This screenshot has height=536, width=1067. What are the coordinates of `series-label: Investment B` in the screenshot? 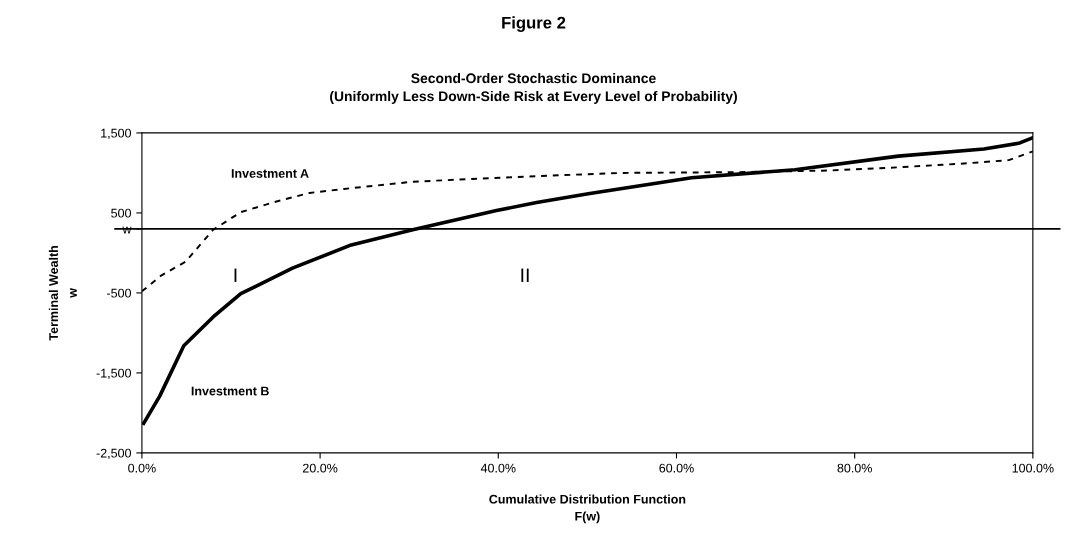 It's located at (230, 391).